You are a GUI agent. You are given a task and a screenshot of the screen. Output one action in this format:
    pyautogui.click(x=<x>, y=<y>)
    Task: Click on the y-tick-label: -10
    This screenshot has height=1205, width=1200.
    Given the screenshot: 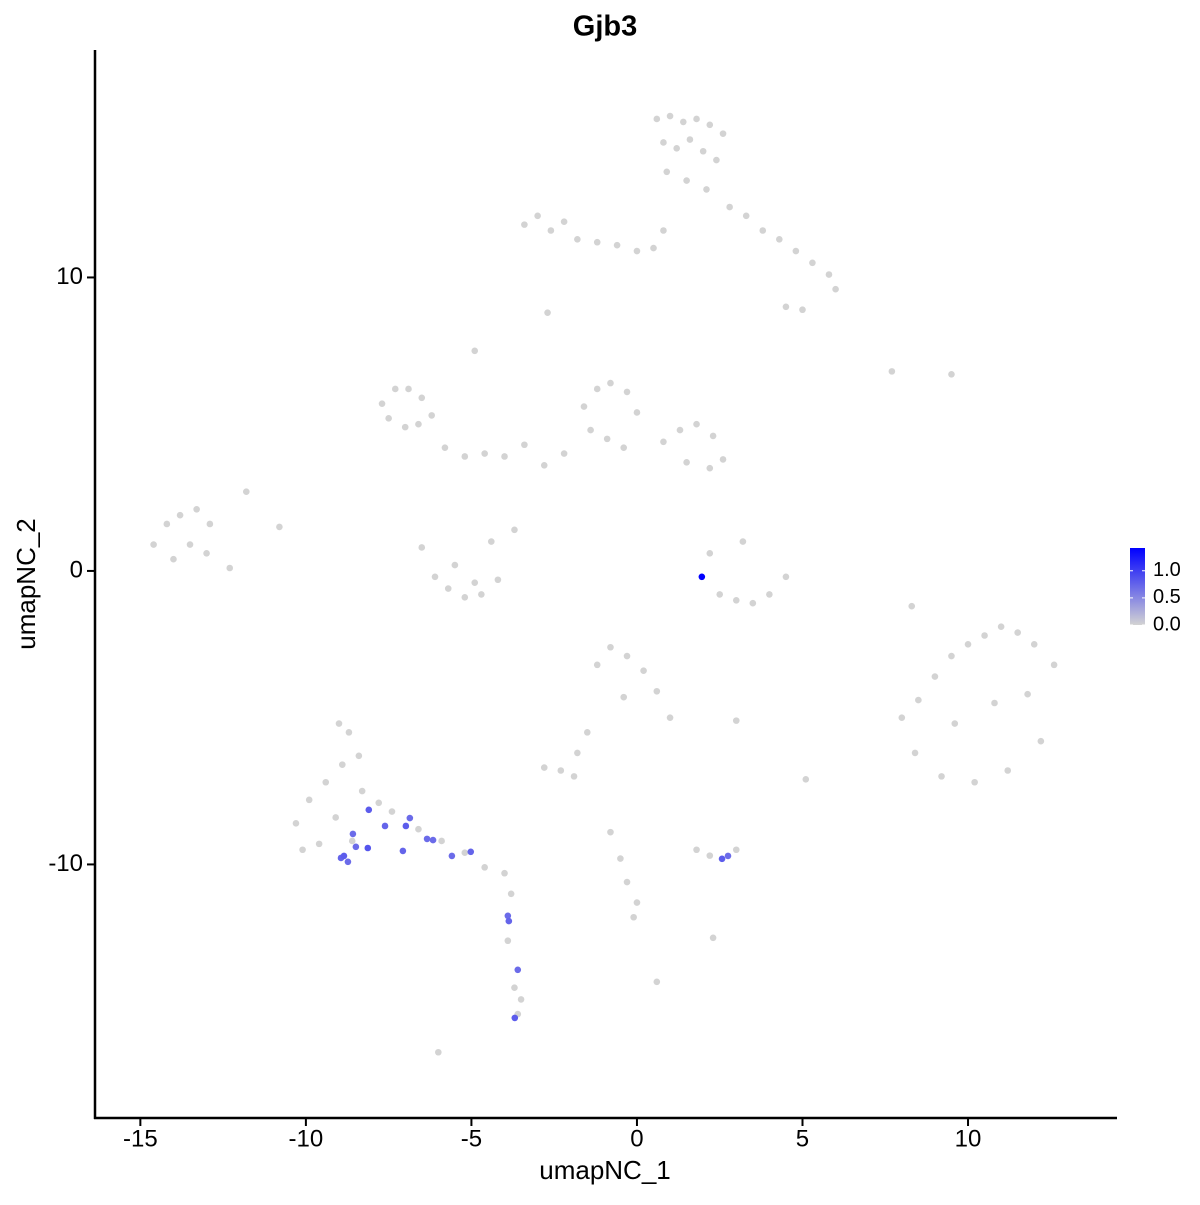 What is the action you would take?
    pyautogui.click(x=65, y=863)
    